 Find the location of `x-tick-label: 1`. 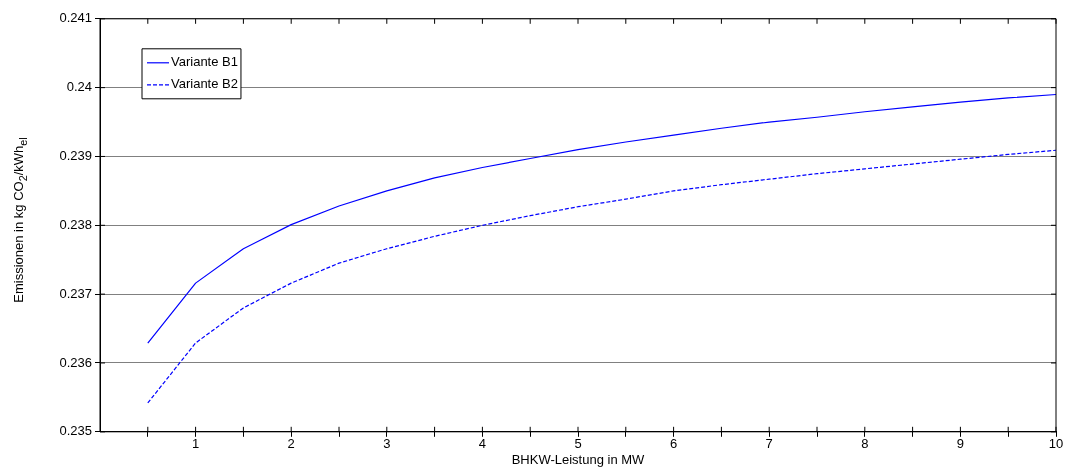

x-tick-label: 1 is located at coordinates (195, 444).